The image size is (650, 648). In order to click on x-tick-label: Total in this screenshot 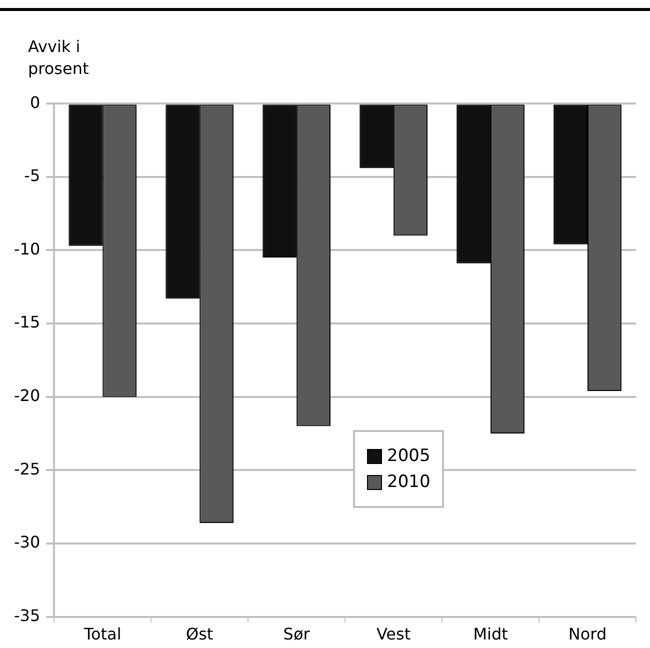, I will do `click(102, 634)`.